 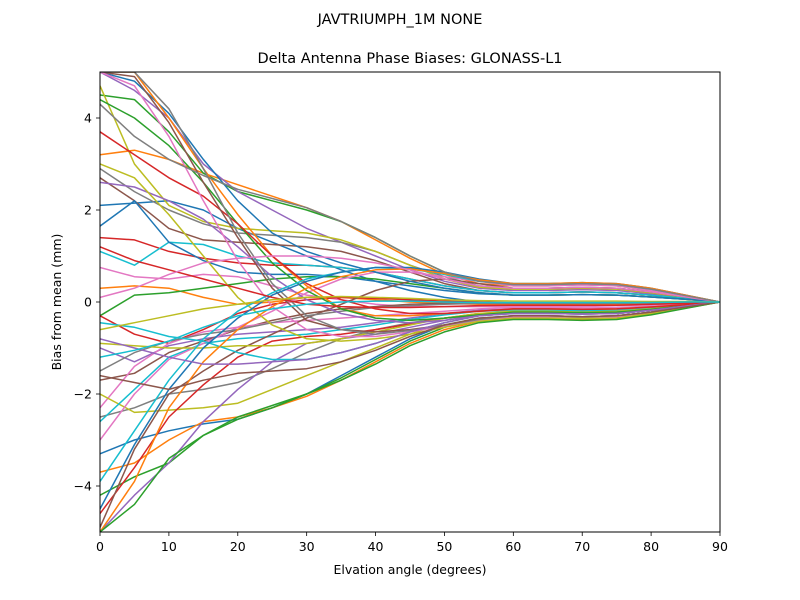 I want to click on y-tick-label: 4, so click(x=88, y=118).